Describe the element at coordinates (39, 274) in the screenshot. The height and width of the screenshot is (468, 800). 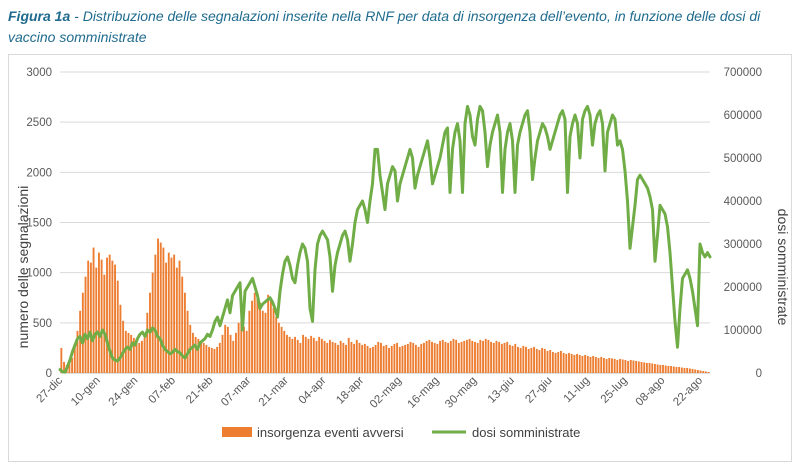
I see `left-tick-label: 1000` at that location.